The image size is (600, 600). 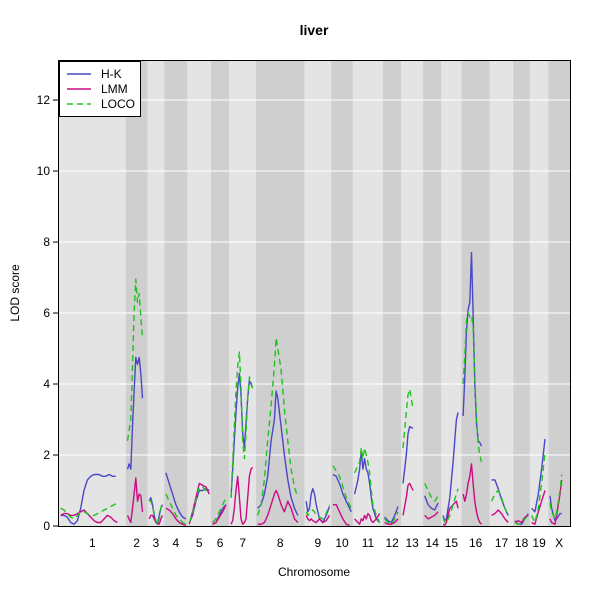 I want to click on chart-title: liver, so click(x=314, y=30).